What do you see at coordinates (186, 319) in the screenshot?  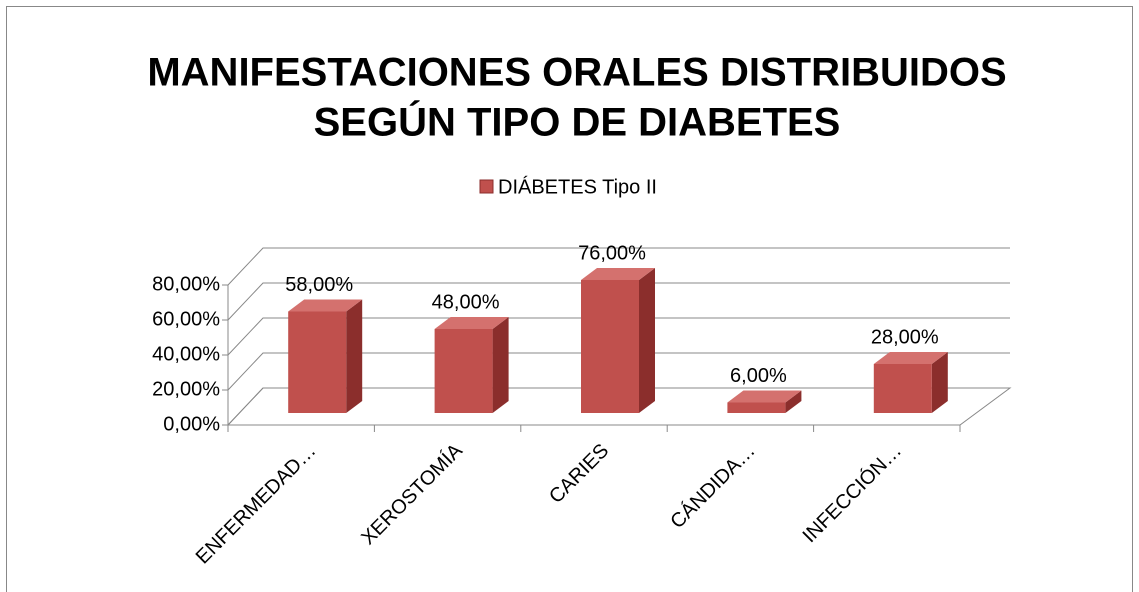 I see `y-tick-label: 60,00%` at bounding box center [186, 319].